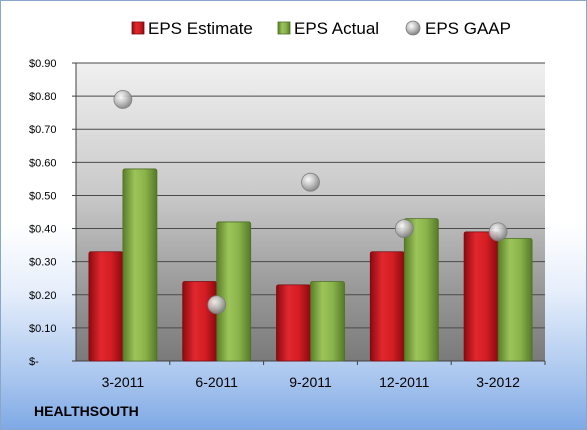 The image size is (587, 430). Describe the element at coordinates (468, 28) in the screenshot. I see `legend-label: EPS GAAP` at that location.